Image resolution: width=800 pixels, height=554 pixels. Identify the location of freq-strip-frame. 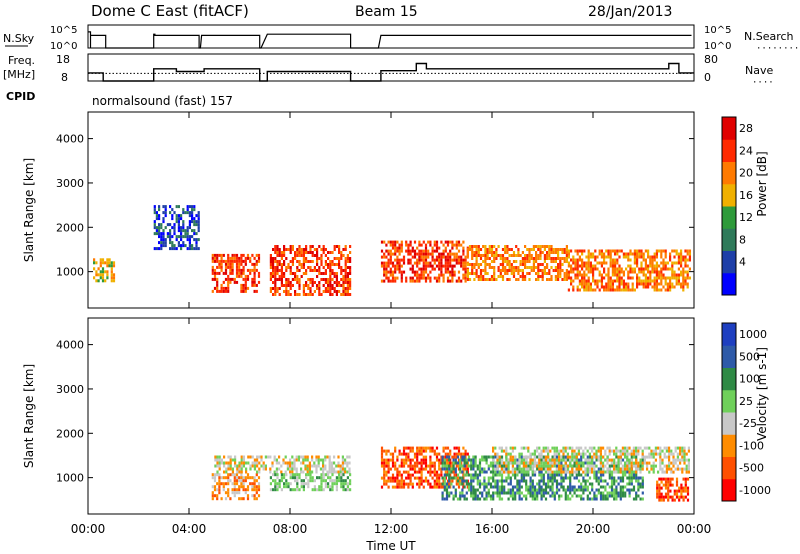
(391, 67).